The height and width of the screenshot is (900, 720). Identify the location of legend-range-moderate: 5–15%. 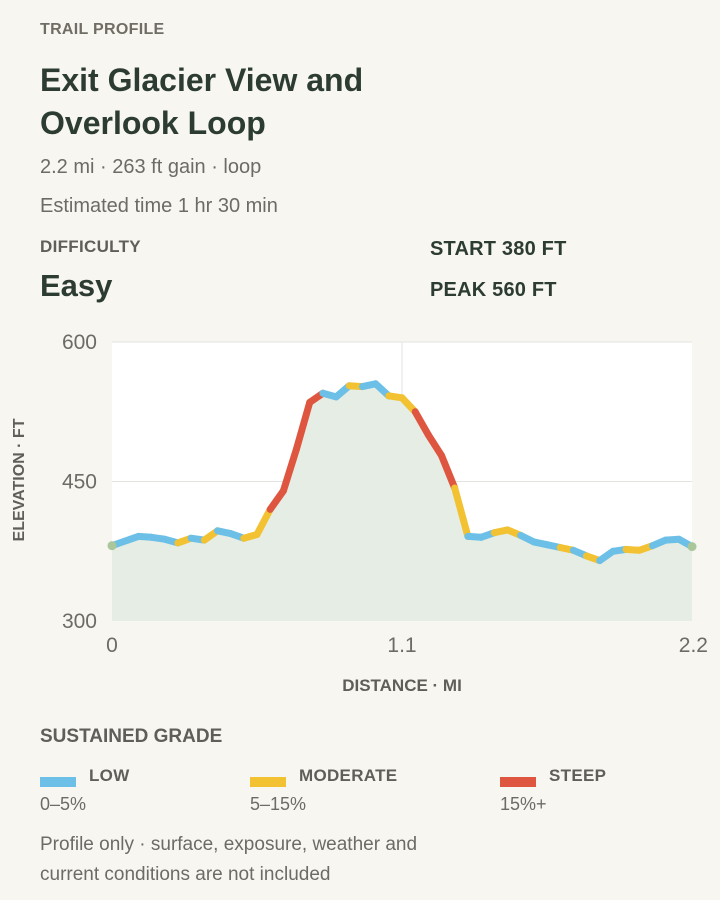
(278, 804).